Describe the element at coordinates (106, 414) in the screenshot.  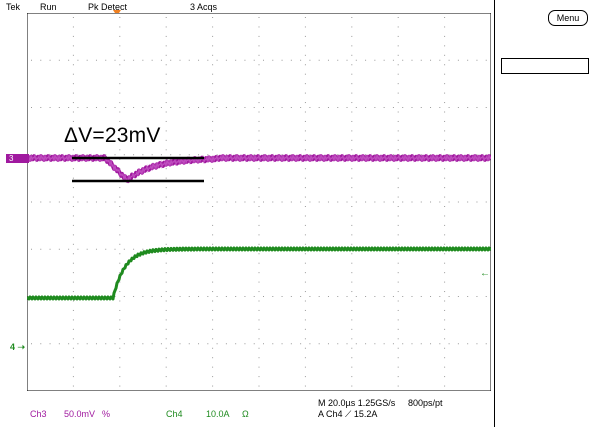
I see `ch3-coupling: %` at that location.